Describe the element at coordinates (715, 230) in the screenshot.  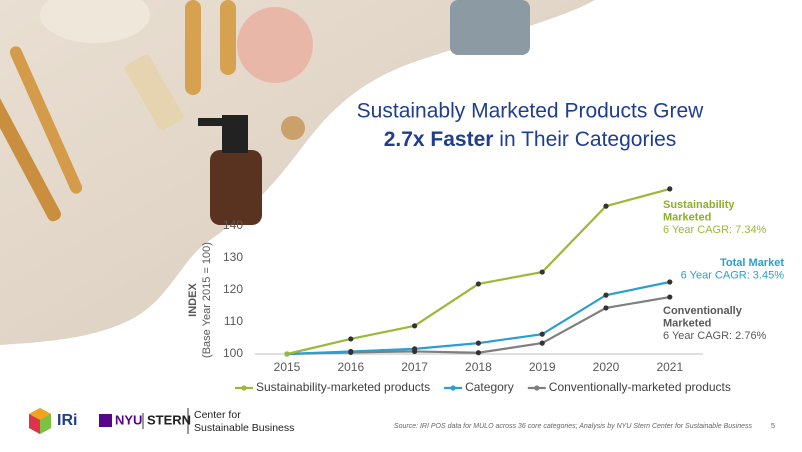
I see `annotation-cagr: 6 Year CAGR: 7.34%` at that location.